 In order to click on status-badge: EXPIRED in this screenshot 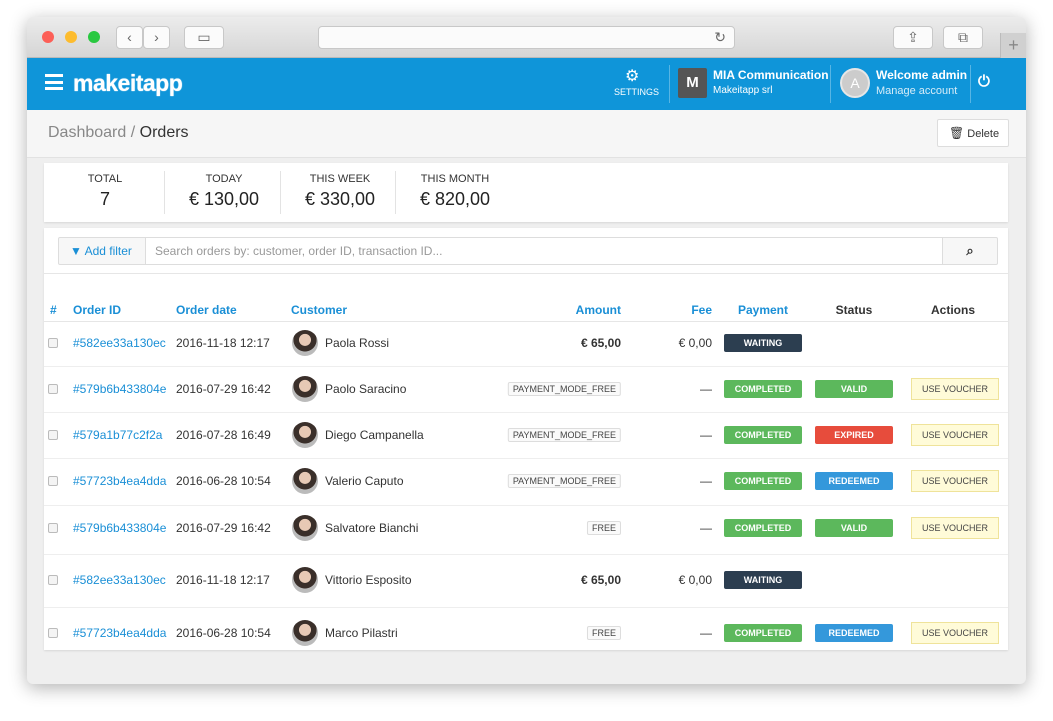, I will do `click(854, 435)`.